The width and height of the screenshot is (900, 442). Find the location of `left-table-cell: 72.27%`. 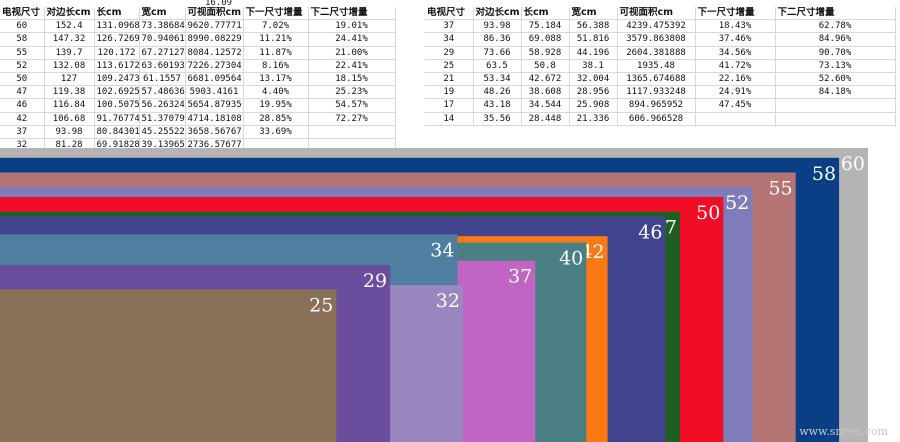

left-table-cell: 72.27% is located at coordinates (352, 119).